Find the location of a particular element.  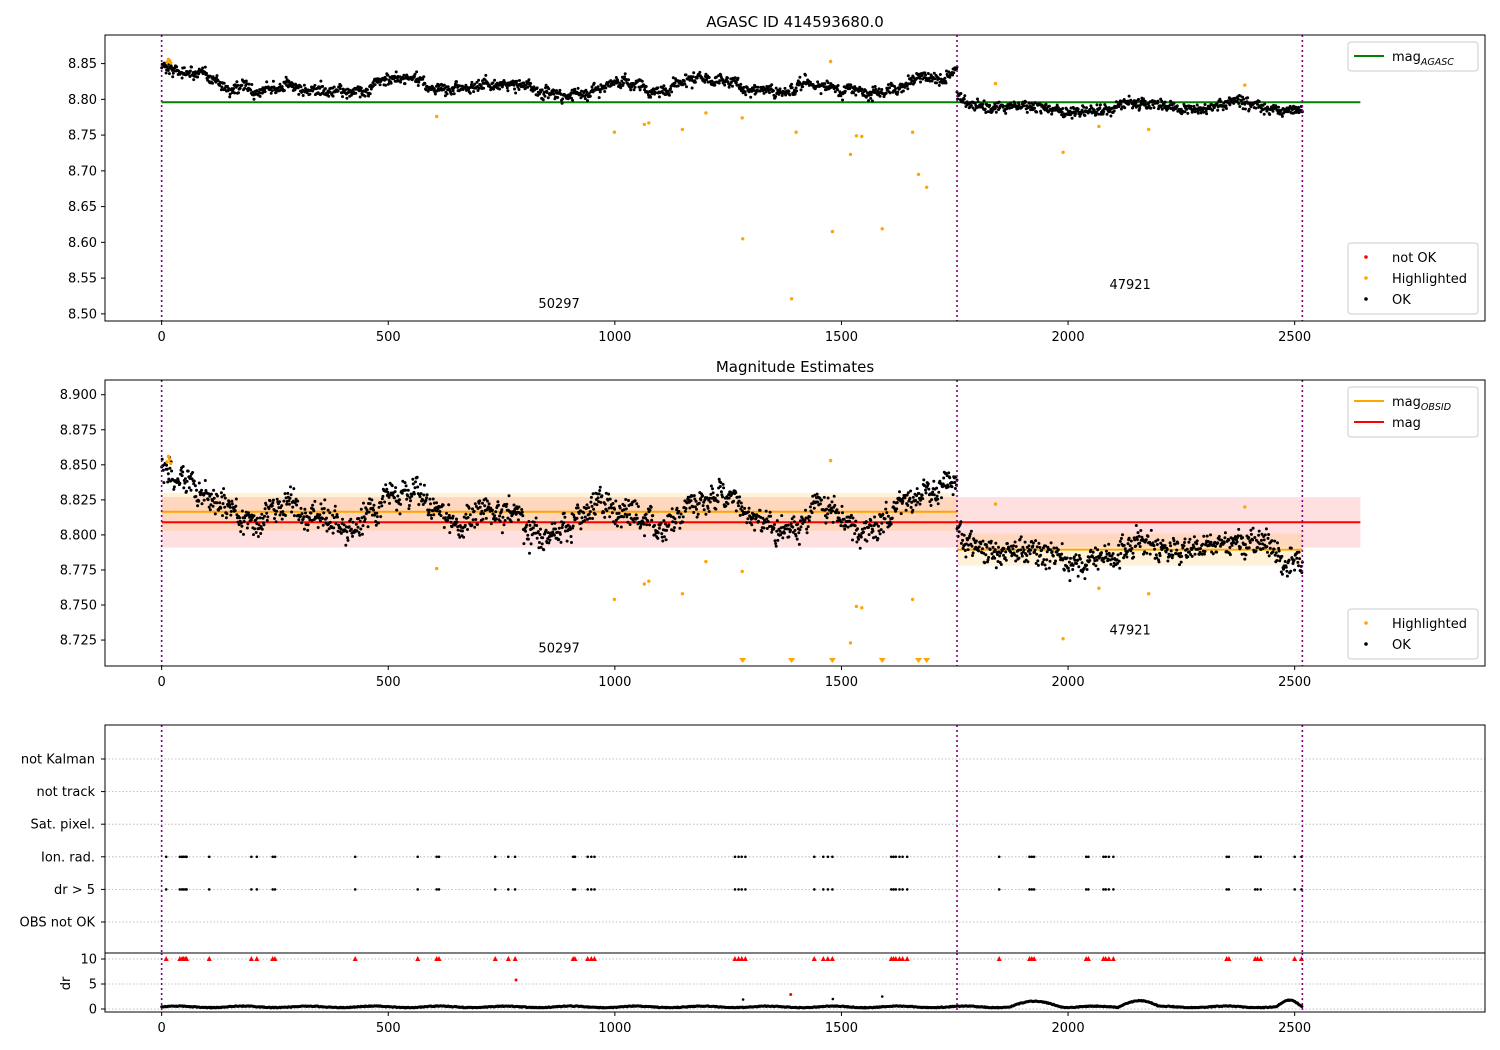

x-tick-label: 0 is located at coordinates (162, 682).